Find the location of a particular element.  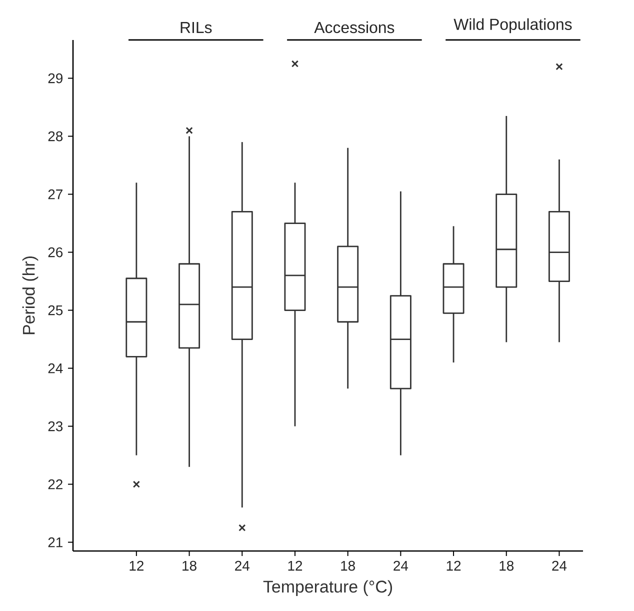

text: Accessions is located at coordinates (354, 27).